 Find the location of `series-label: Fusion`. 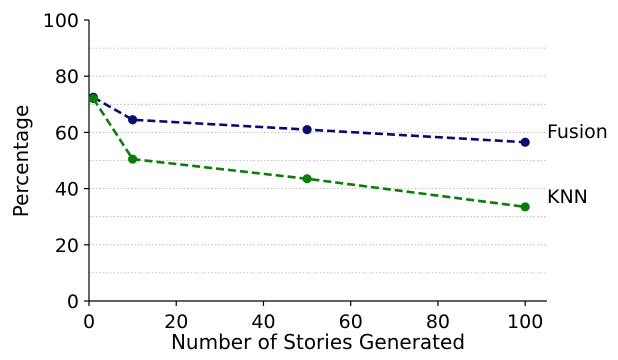

series-label: Fusion is located at coordinates (577, 132).